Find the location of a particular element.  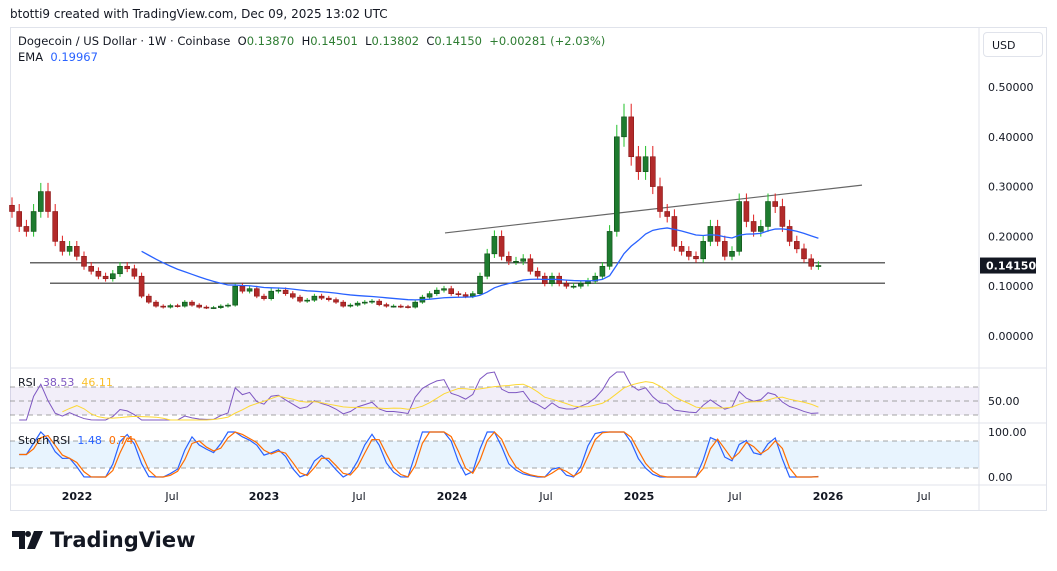

price-tick-label: 0.30000 is located at coordinates (1011, 187).